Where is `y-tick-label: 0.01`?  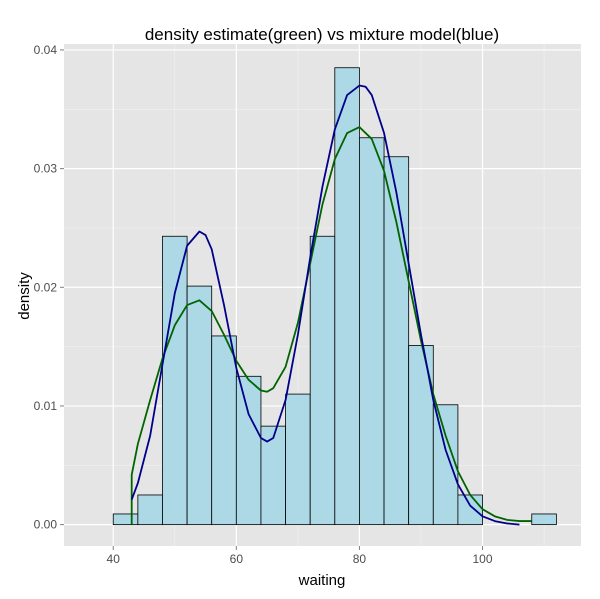 y-tick-label: 0.01 is located at coordinates (46, 406).